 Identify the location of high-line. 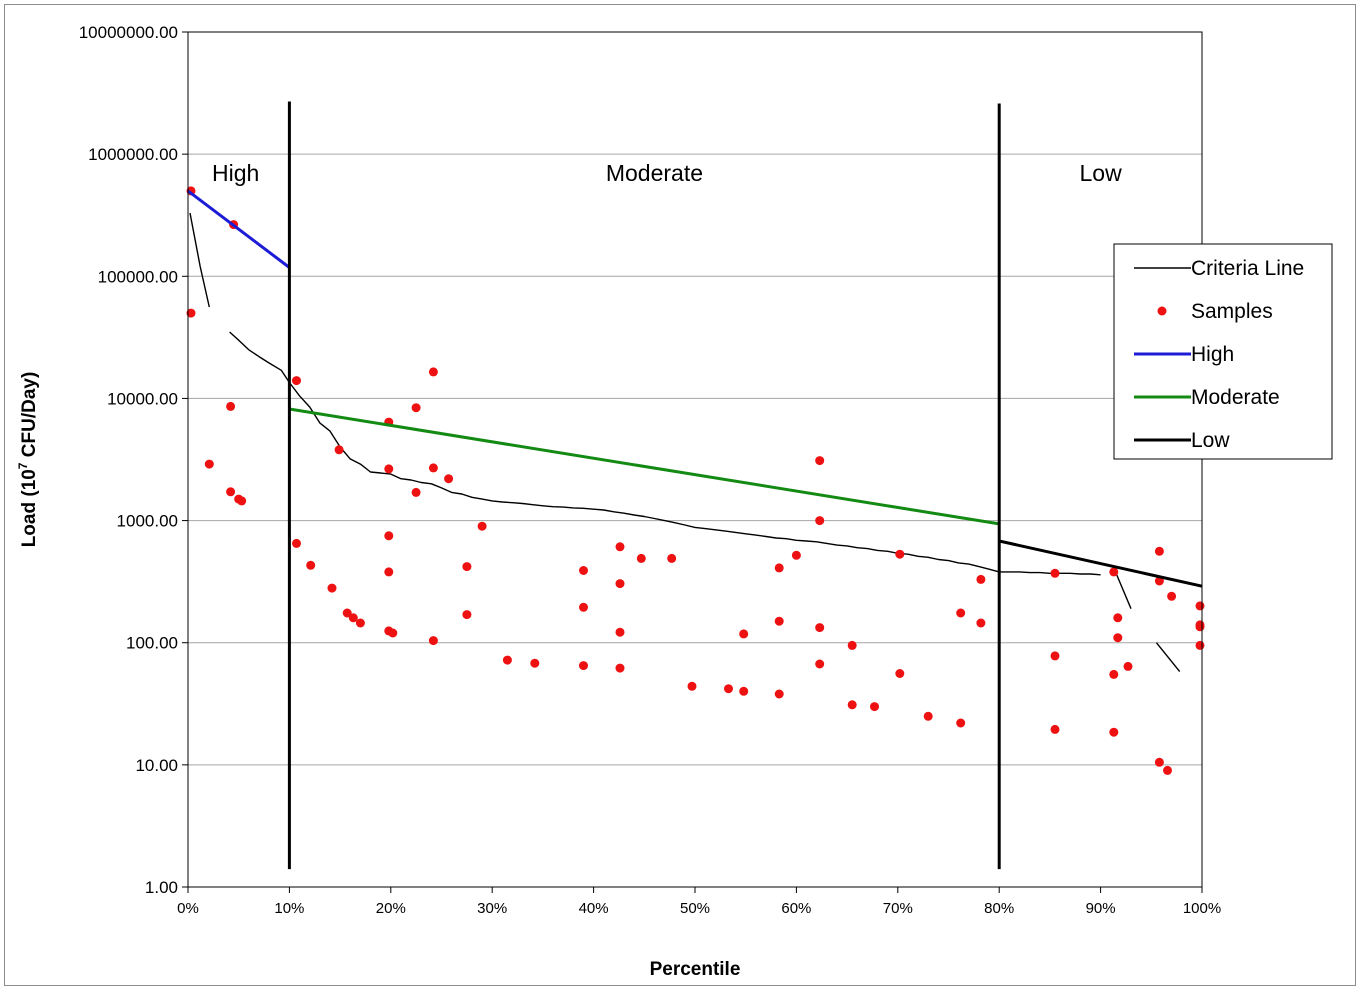
(239, 229).